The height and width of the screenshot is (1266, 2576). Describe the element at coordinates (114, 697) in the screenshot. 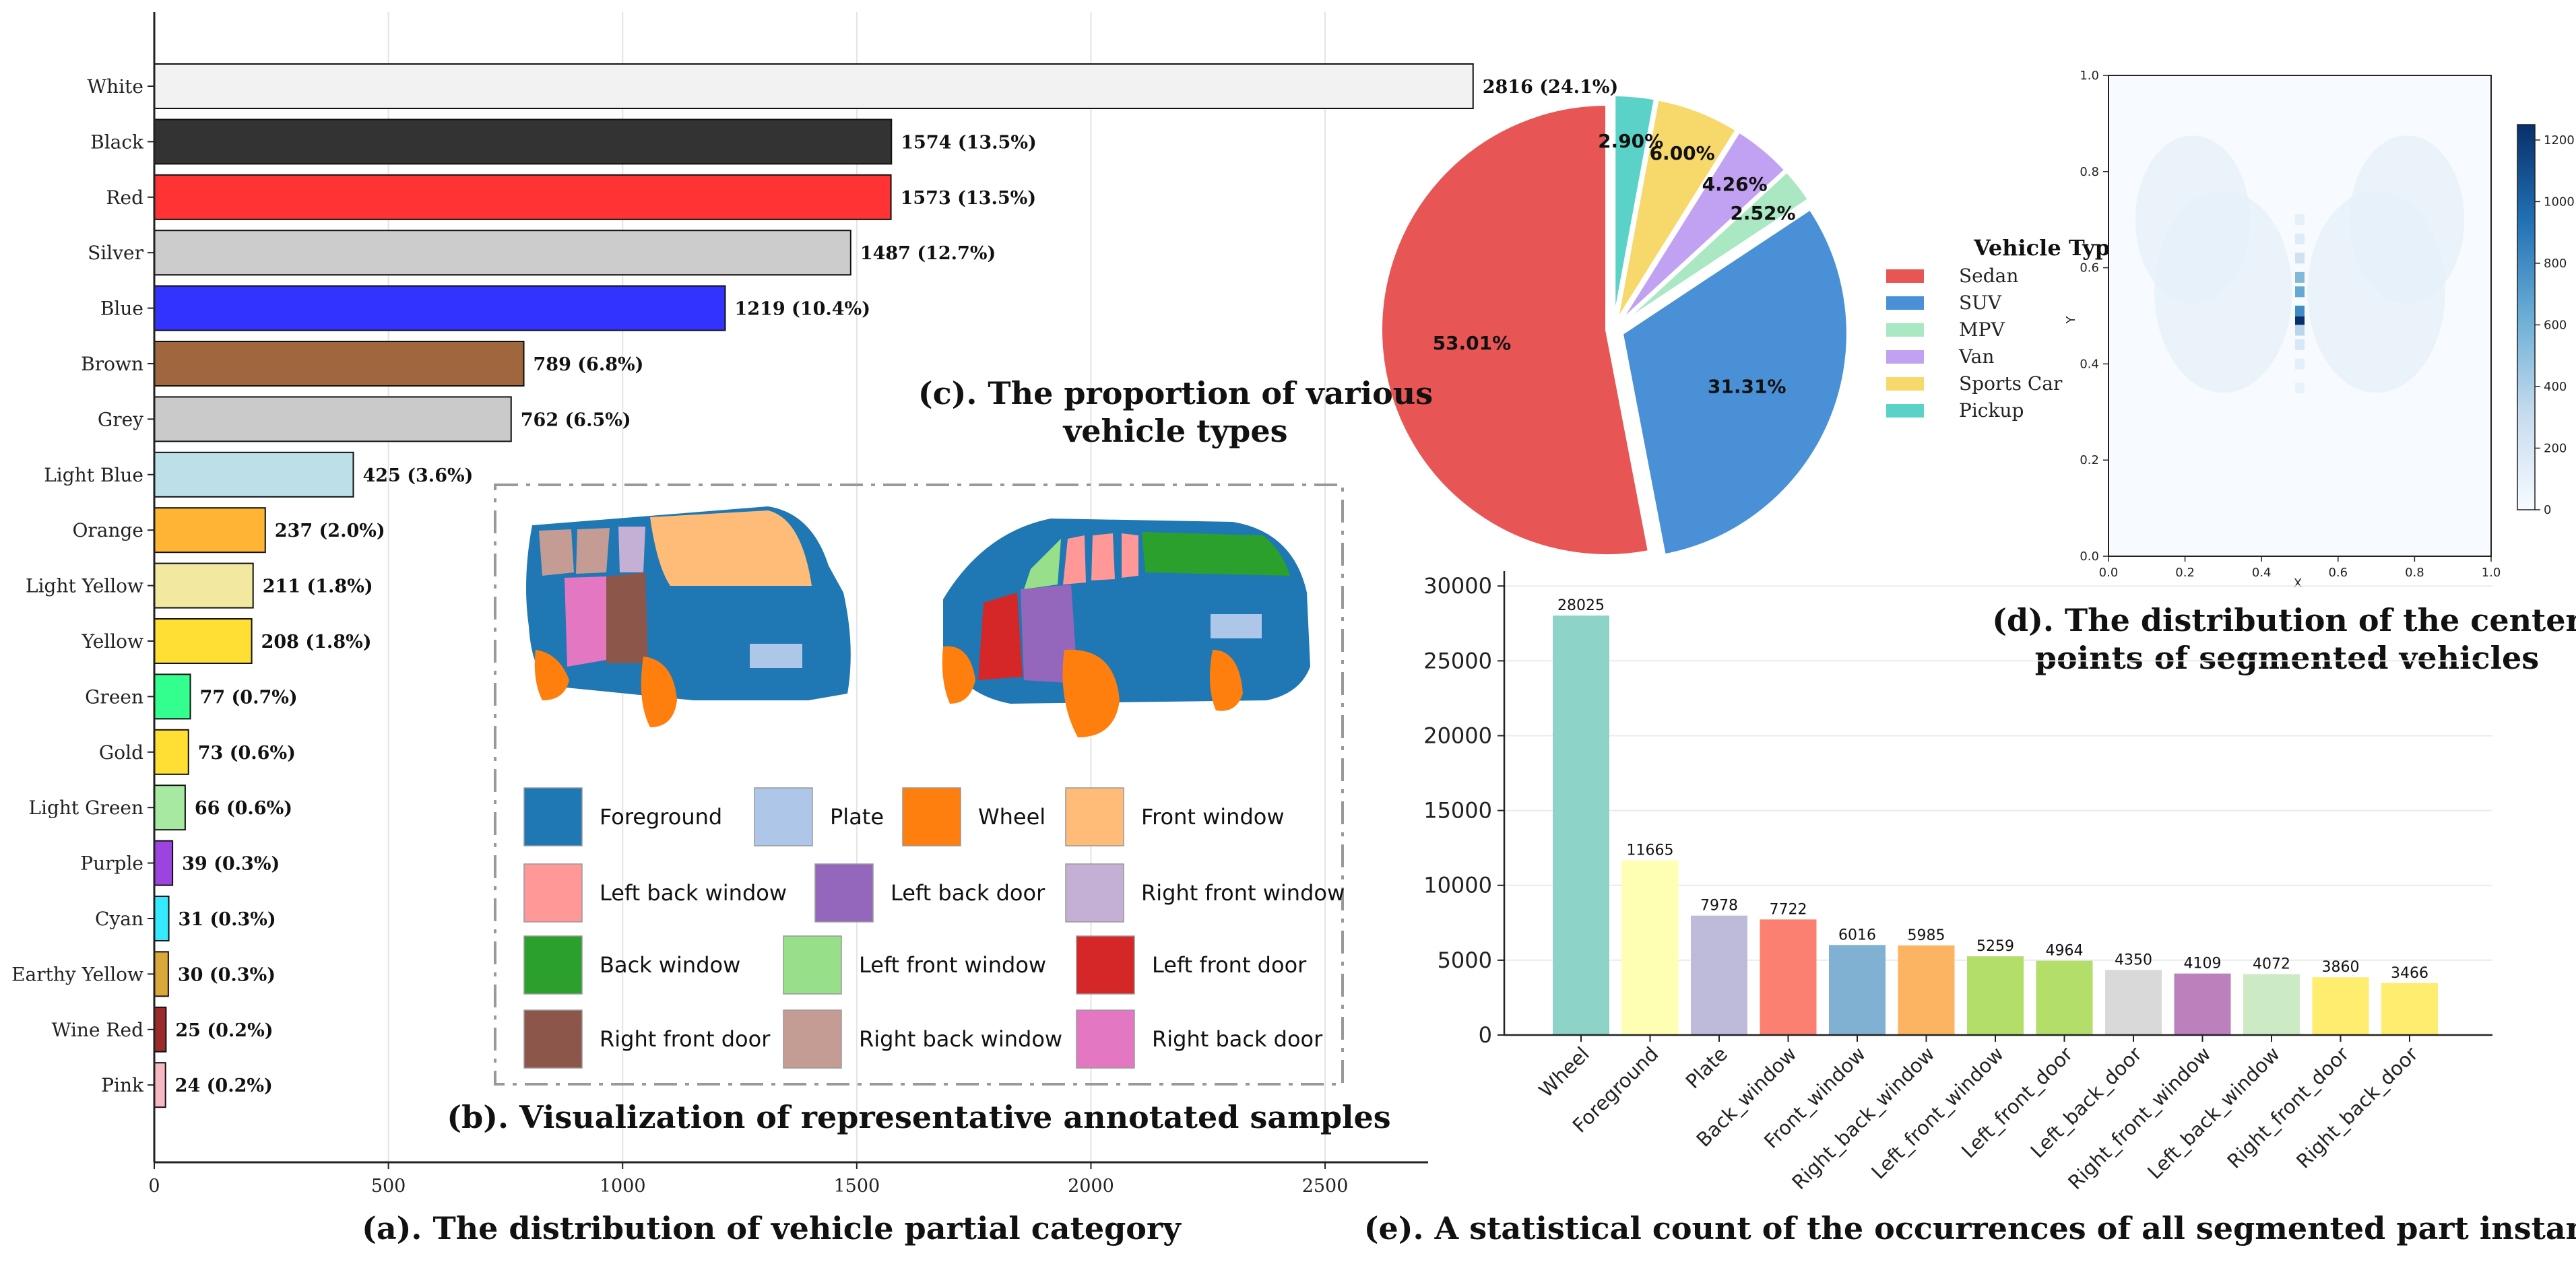

I see `category-label-green: Green` at that location.